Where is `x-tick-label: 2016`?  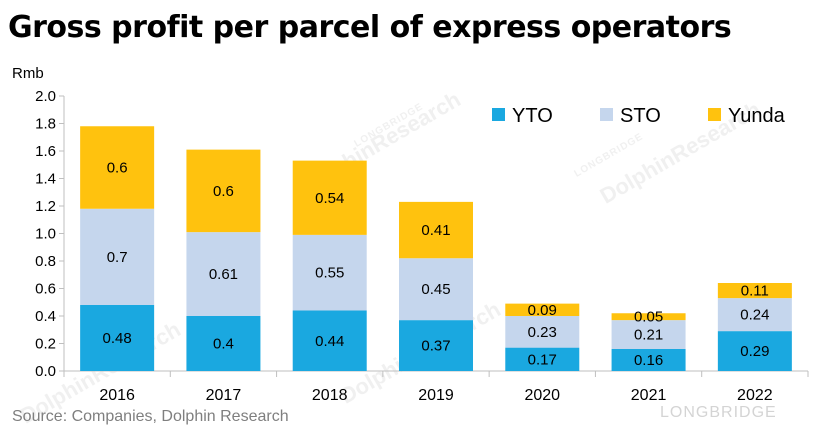
x-tick-label: 2016 is located at coordinates (117, 395).